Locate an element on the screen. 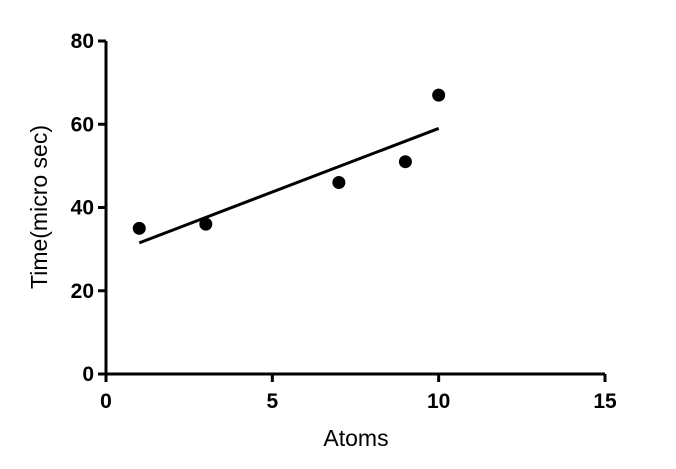 Image resolution: width=676 pixels, height=469 pixels. y-tick-label: 0 is located at coordinates (88, 374).